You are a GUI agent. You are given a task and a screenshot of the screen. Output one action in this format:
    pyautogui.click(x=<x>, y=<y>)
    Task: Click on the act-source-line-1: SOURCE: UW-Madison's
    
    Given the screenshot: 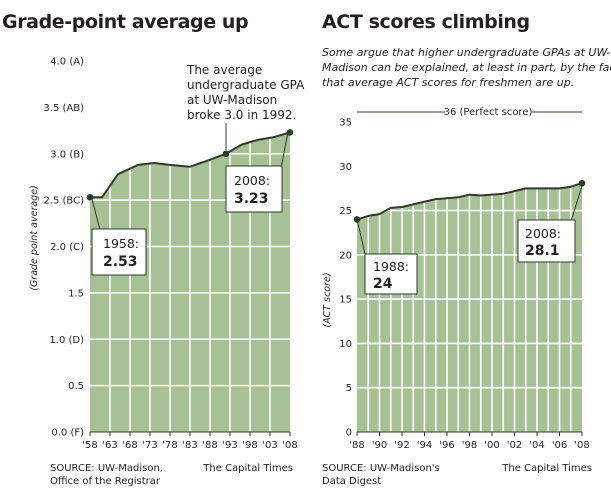 What is the action you would take?
    pyautogui.click(x=381, y=468)
    